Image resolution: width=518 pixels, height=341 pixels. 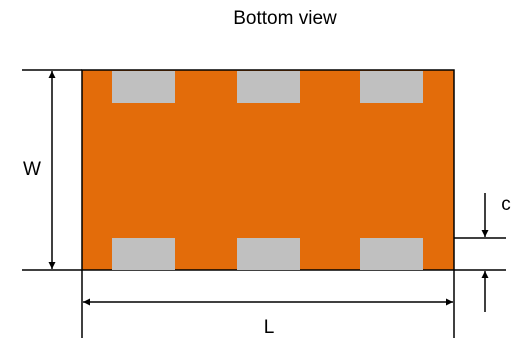 What do you see at coordinates (506, 204) in the screenshot?
I see `pad-height-label: c` at bounding box center [506, 204].